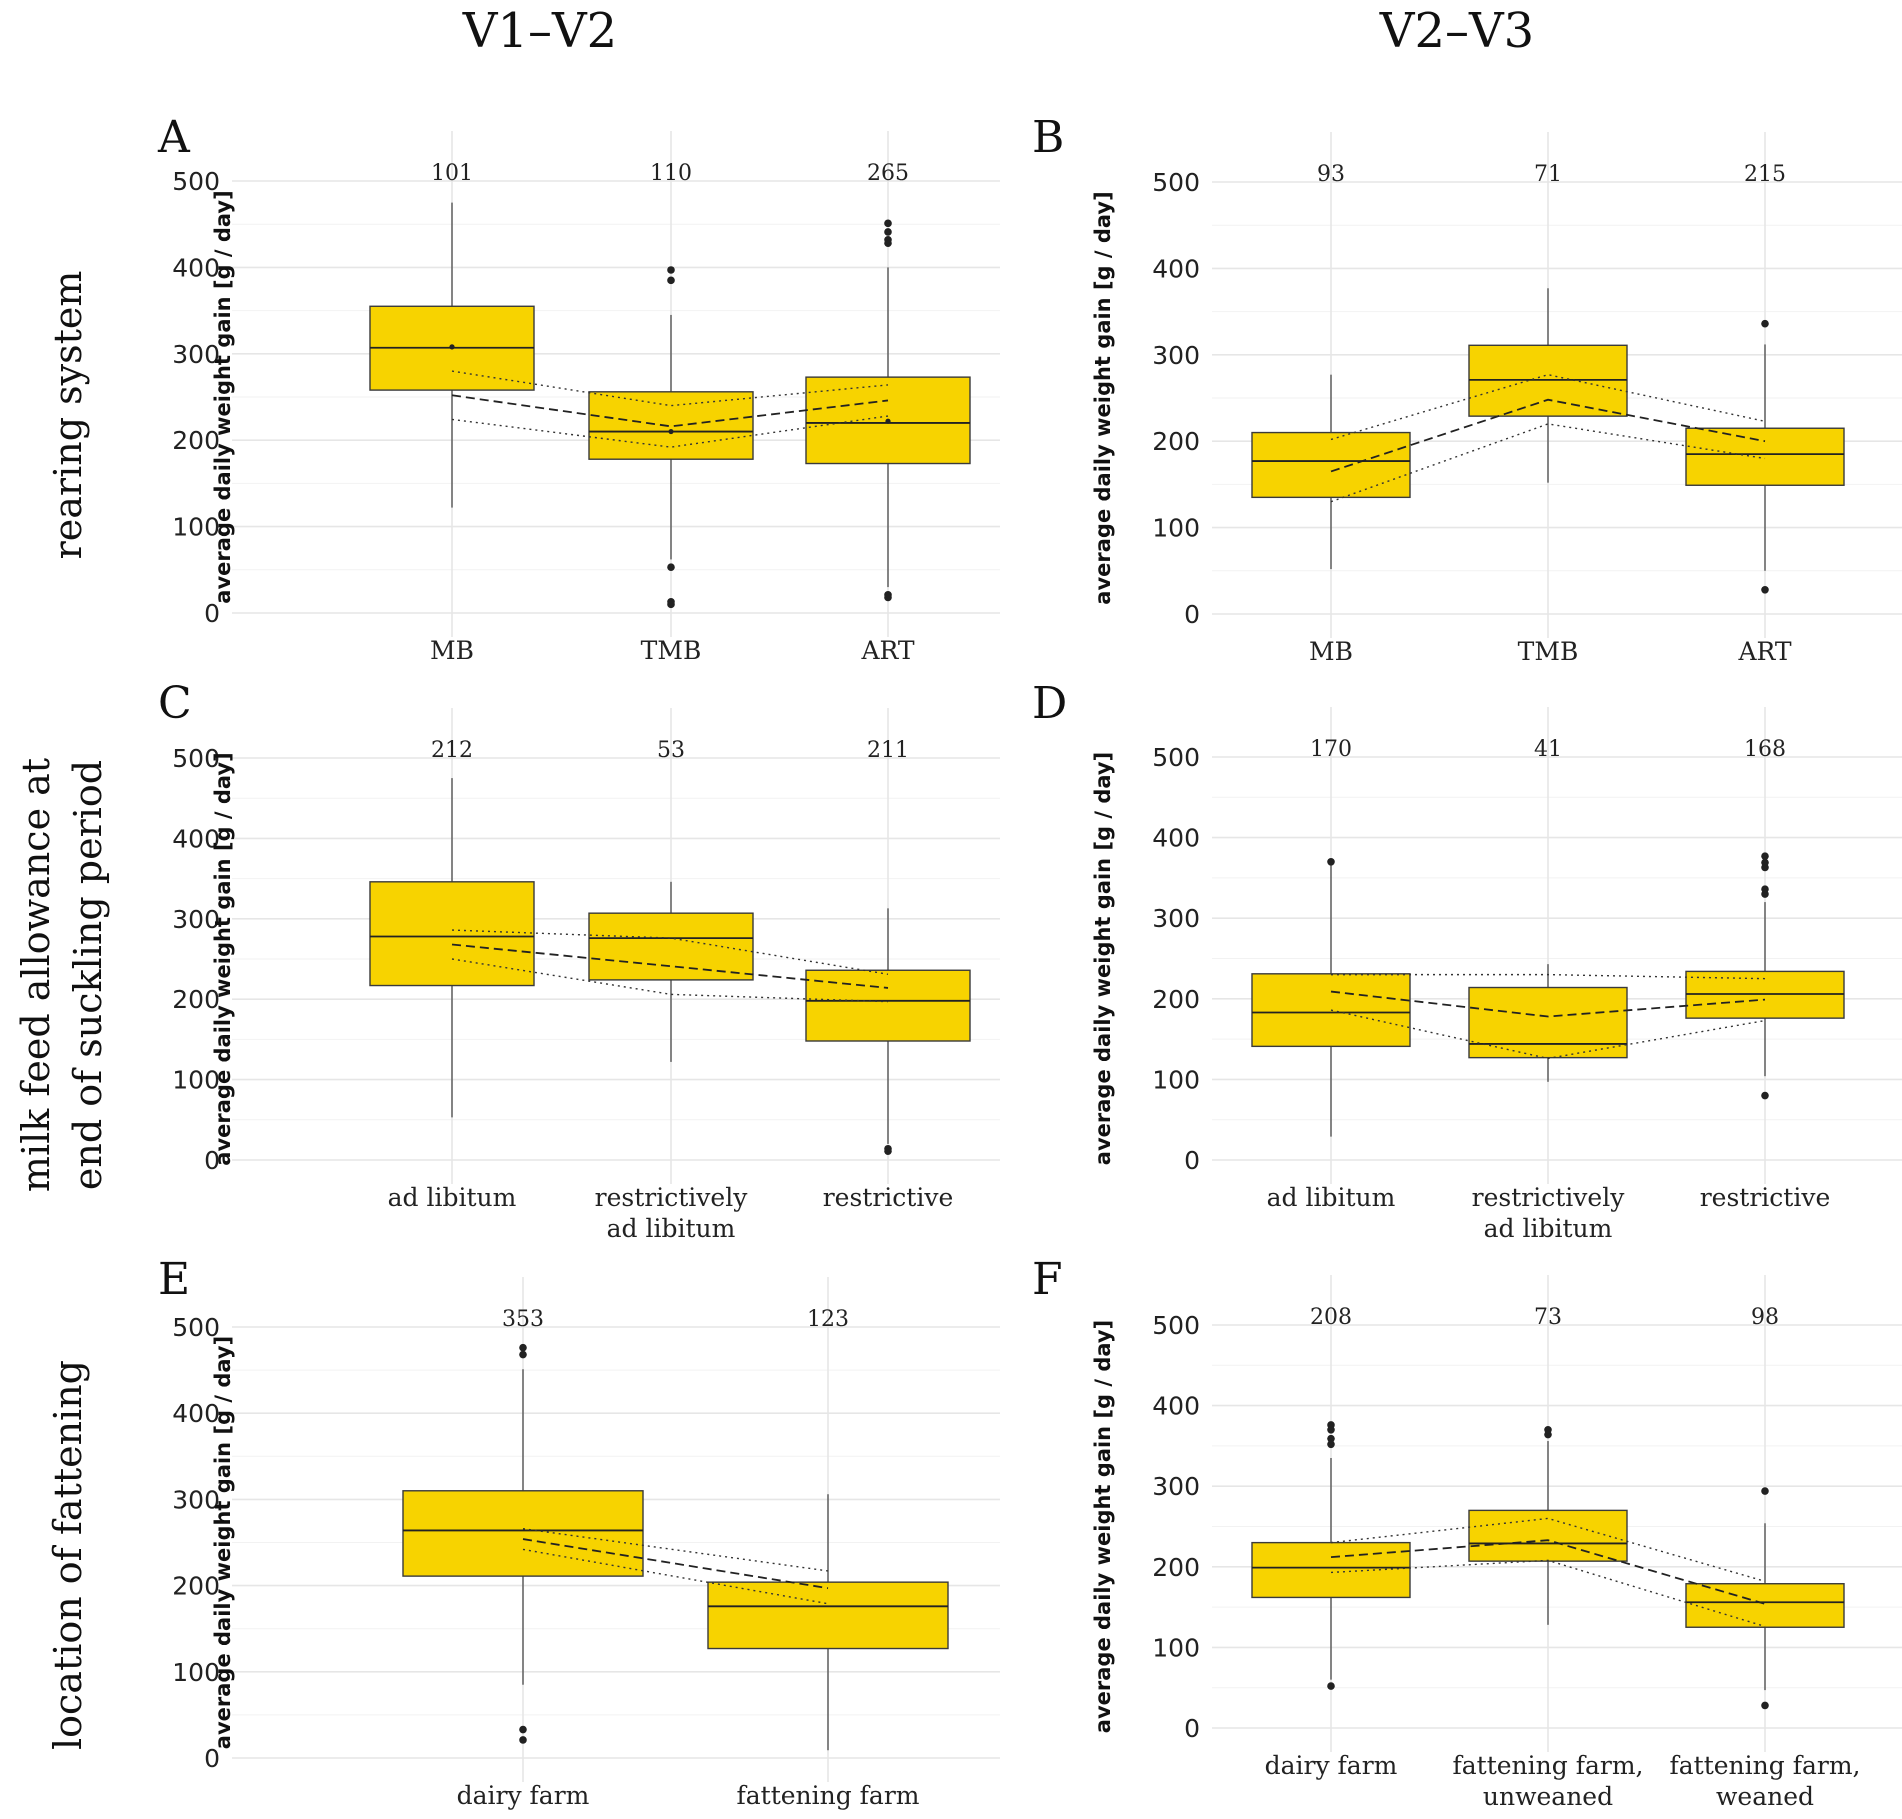 The height and width of the screenshot is (1819, 1902). I want to click on sample-count-label: 98, so click(1765, 1317).